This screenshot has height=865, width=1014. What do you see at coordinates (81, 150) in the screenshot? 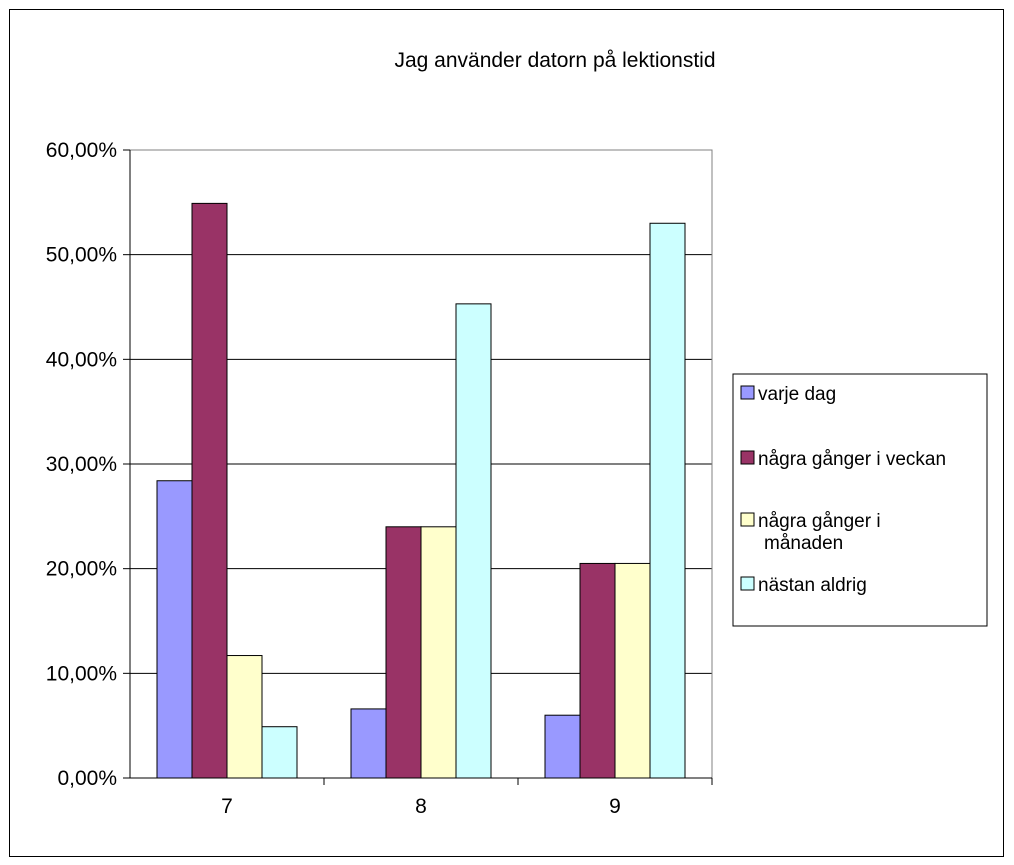
I see `y-tick-label: 60,00%` at bounding box center [81, 150].